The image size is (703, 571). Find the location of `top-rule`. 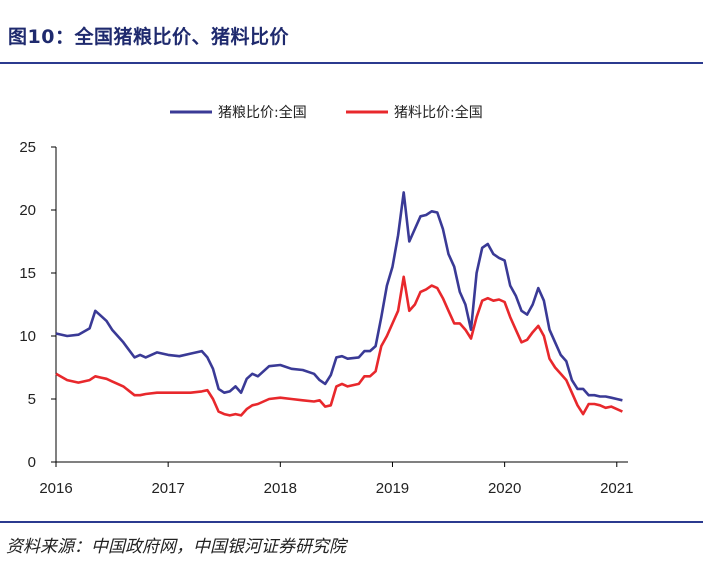

top-rule is located at coordinates (351, 63).